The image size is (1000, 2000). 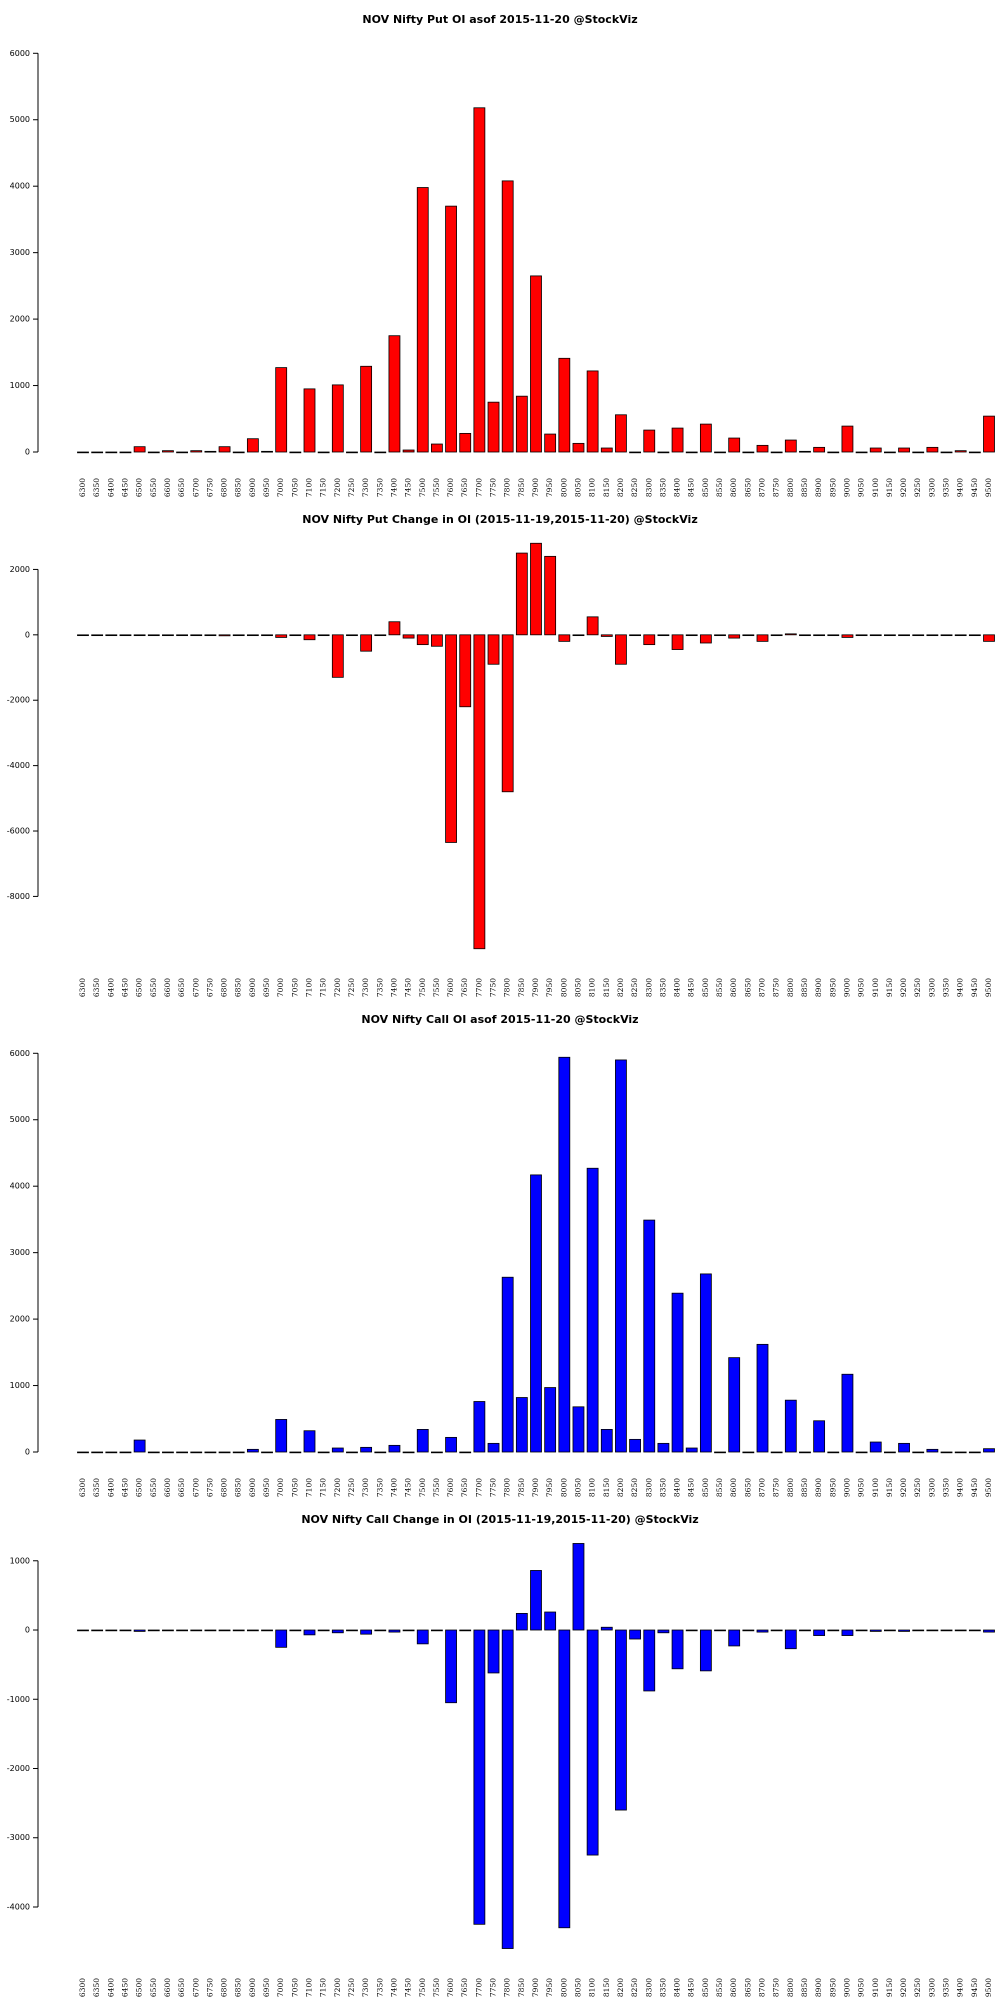 What do you see at coordinates (762, 1987) in the screenshot?
I see `x-tick-label: 8700` at bounding box center [762, 1987].